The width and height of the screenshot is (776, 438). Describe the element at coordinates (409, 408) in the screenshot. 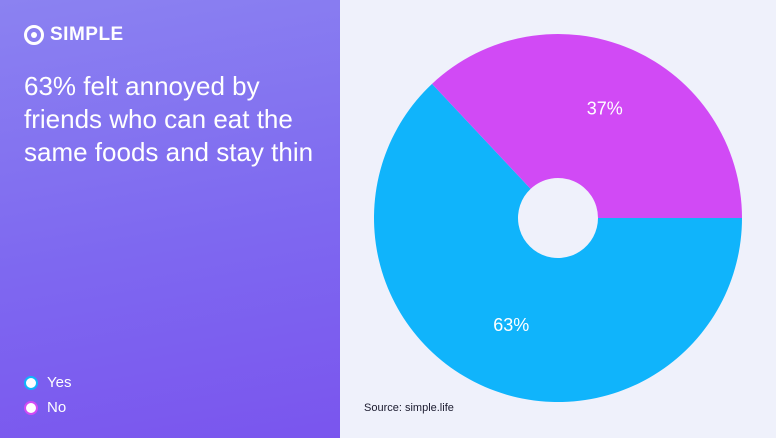

I see `source: Source: simple.life` at that location.